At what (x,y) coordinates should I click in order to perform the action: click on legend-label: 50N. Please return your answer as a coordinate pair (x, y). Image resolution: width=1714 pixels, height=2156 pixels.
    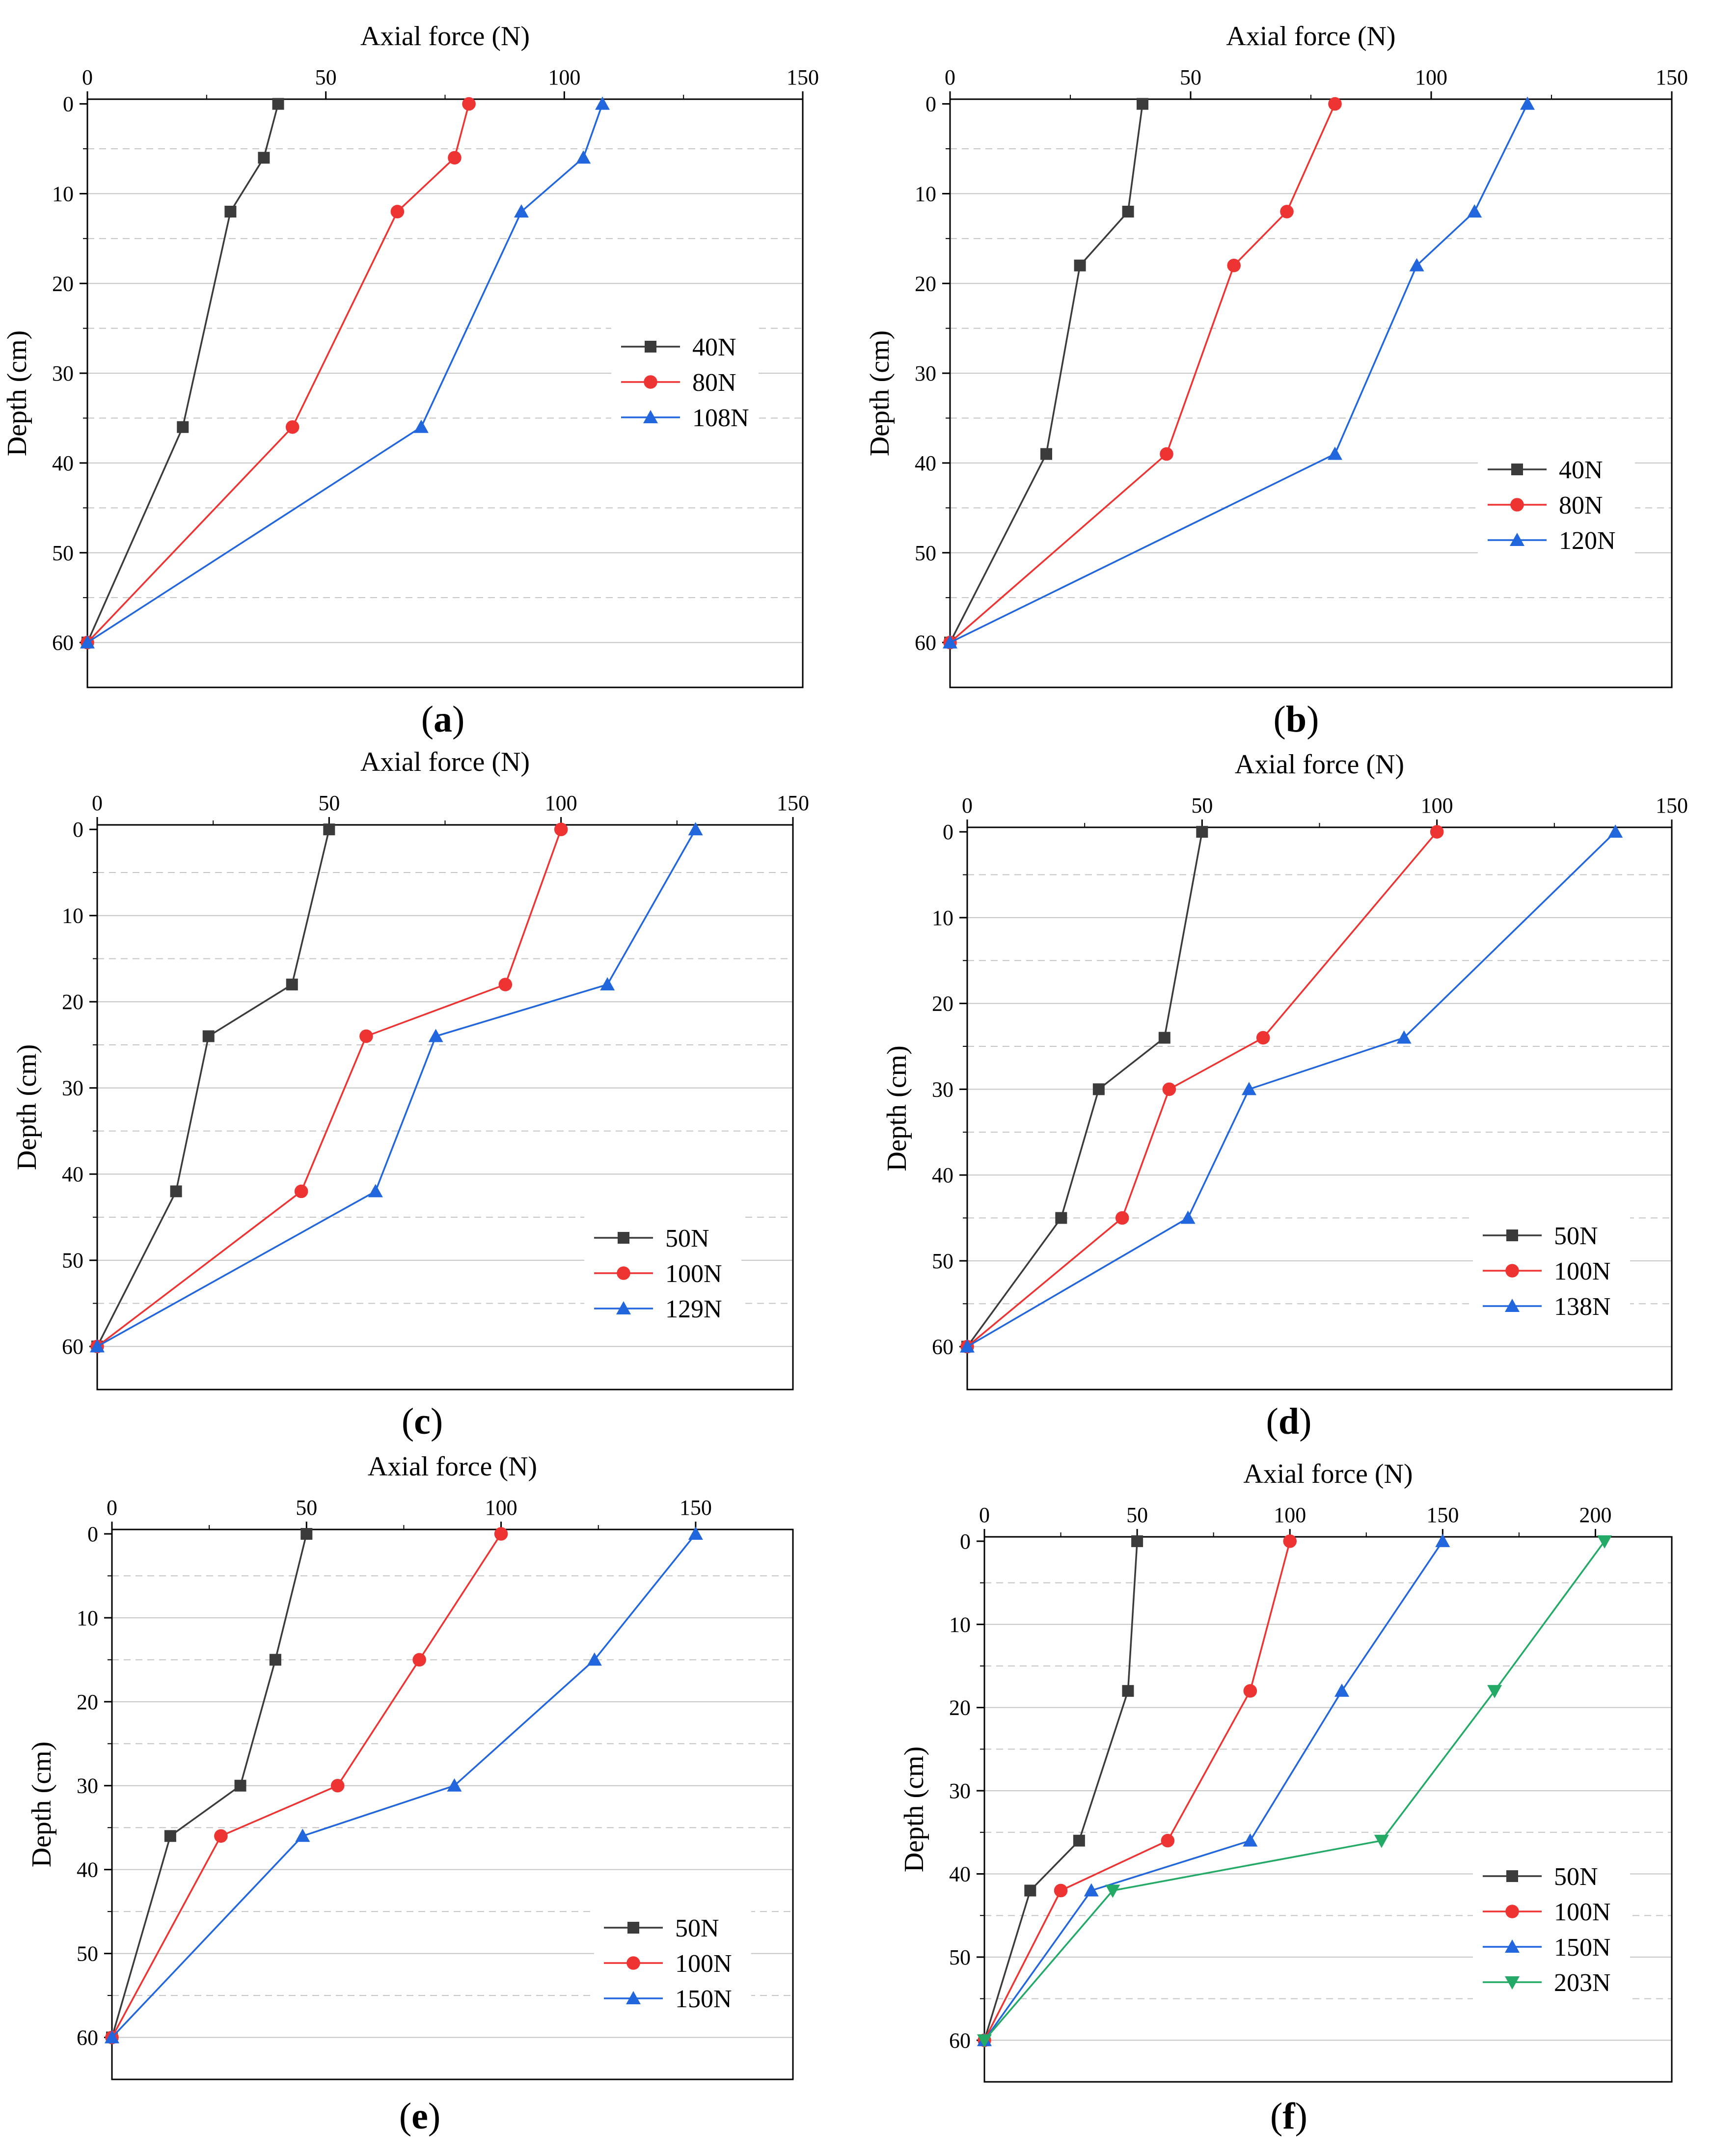
    Looking at the image, I should click on (1576, 1877).